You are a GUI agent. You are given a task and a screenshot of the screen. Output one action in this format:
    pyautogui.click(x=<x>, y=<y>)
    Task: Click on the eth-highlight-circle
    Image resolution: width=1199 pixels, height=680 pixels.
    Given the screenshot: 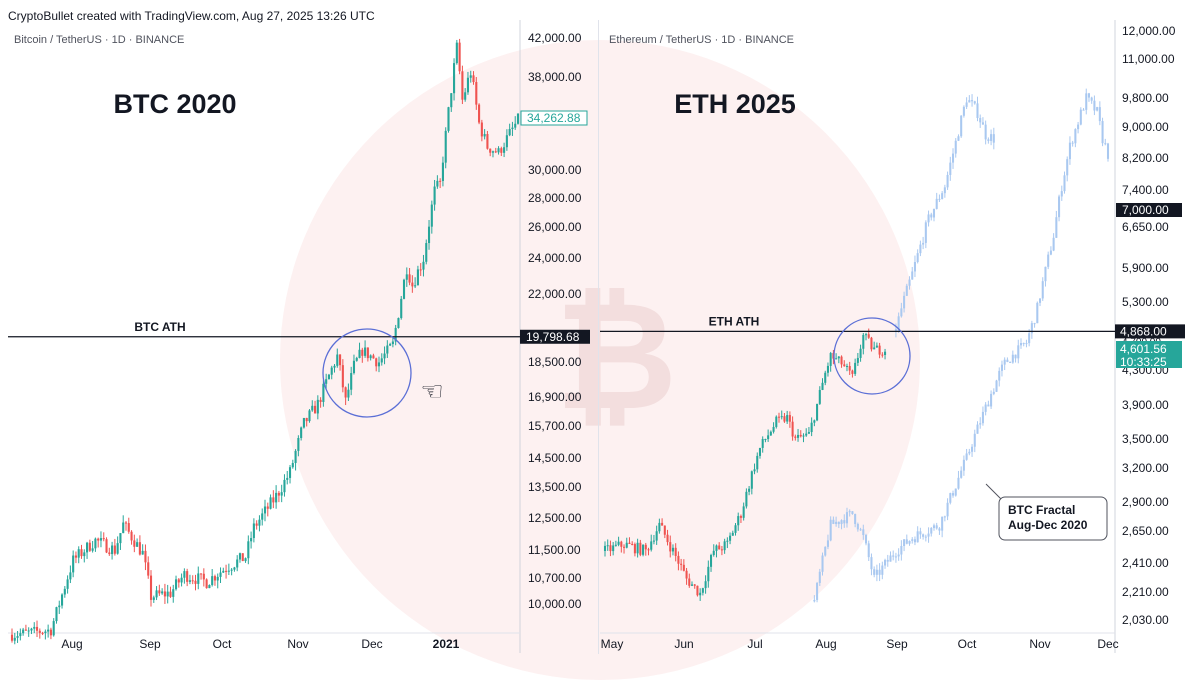 What is the action you would take?
    pyautogui.click(x=872, y=356)
    